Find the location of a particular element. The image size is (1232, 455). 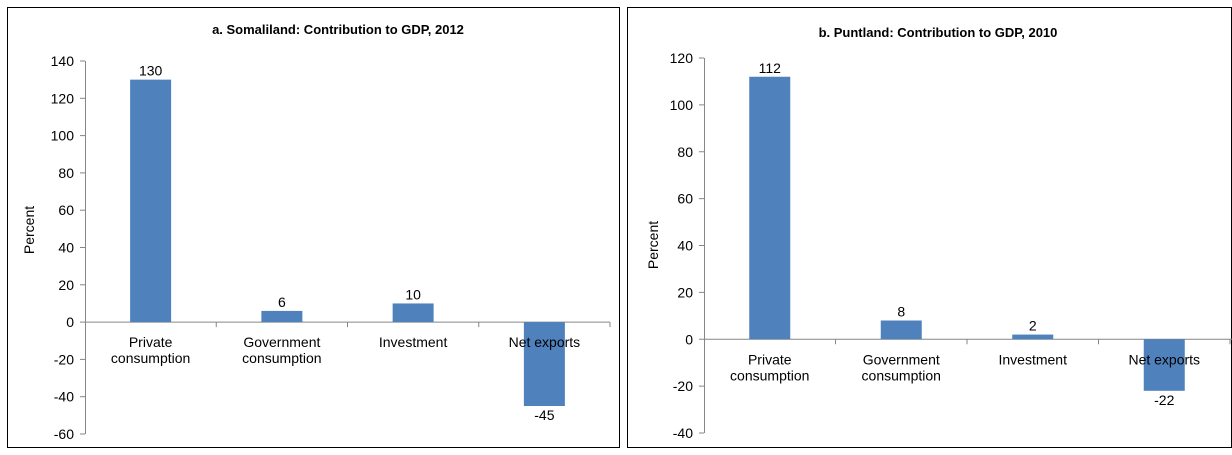

data-label: 6 is located at coordinates (282, 302).